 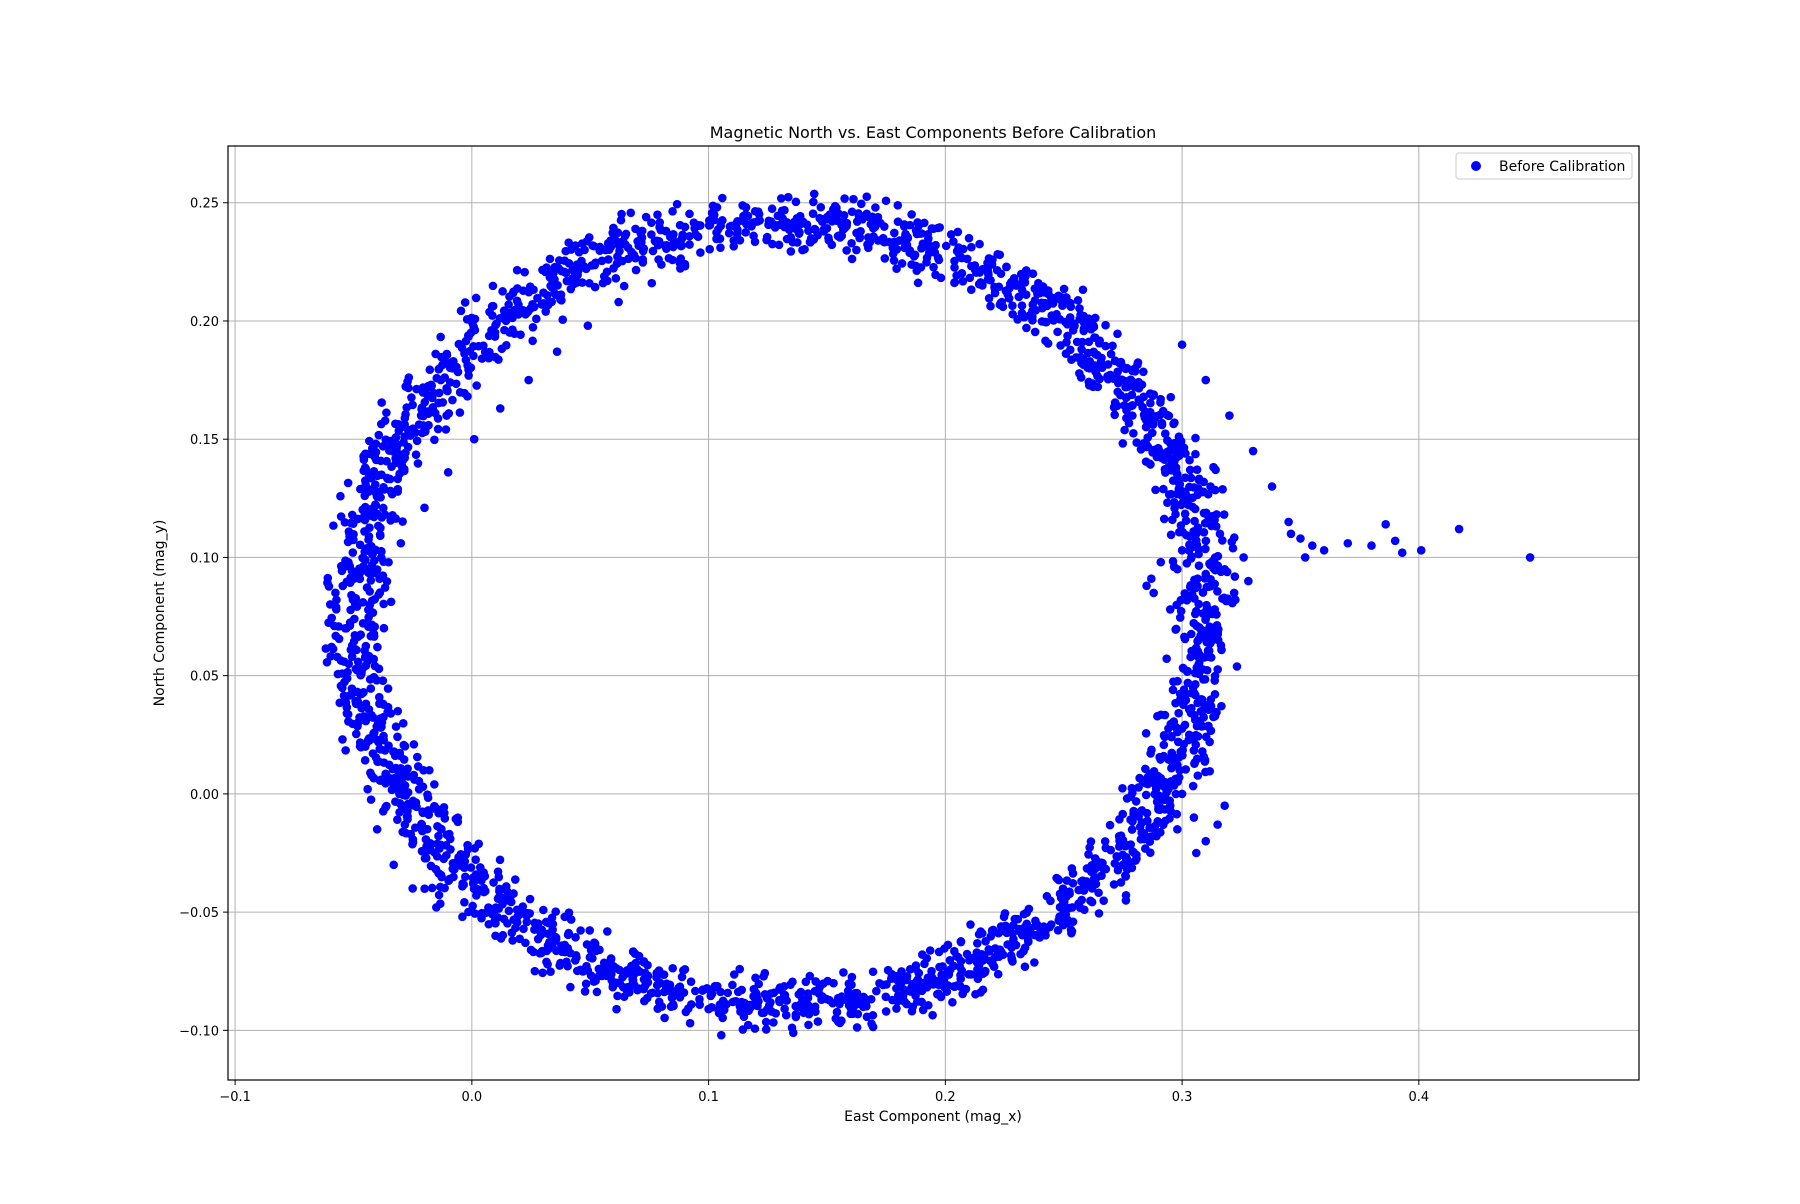 I want to click on y-tick-label: −0.05, so click(x=199, y=913).